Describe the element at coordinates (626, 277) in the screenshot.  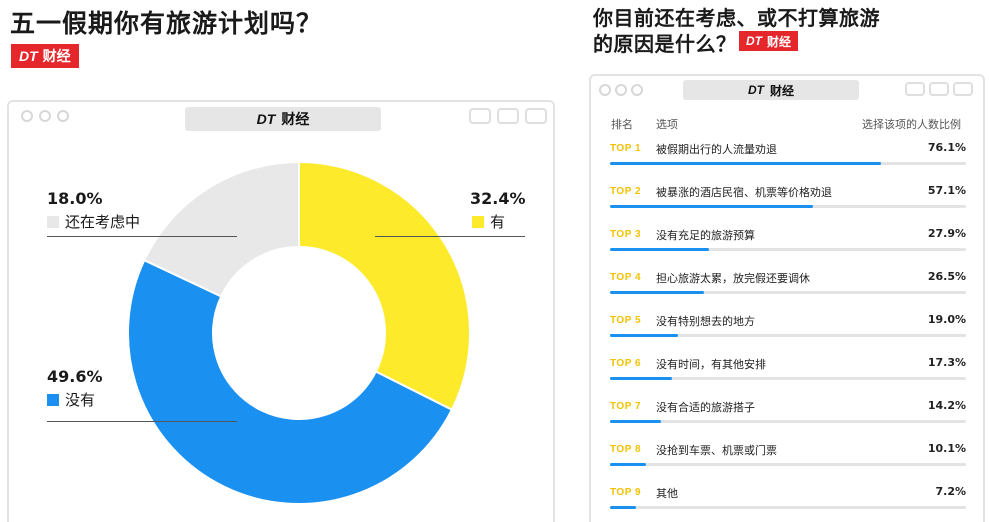
I see `rank-label: TOP 4` at that location.